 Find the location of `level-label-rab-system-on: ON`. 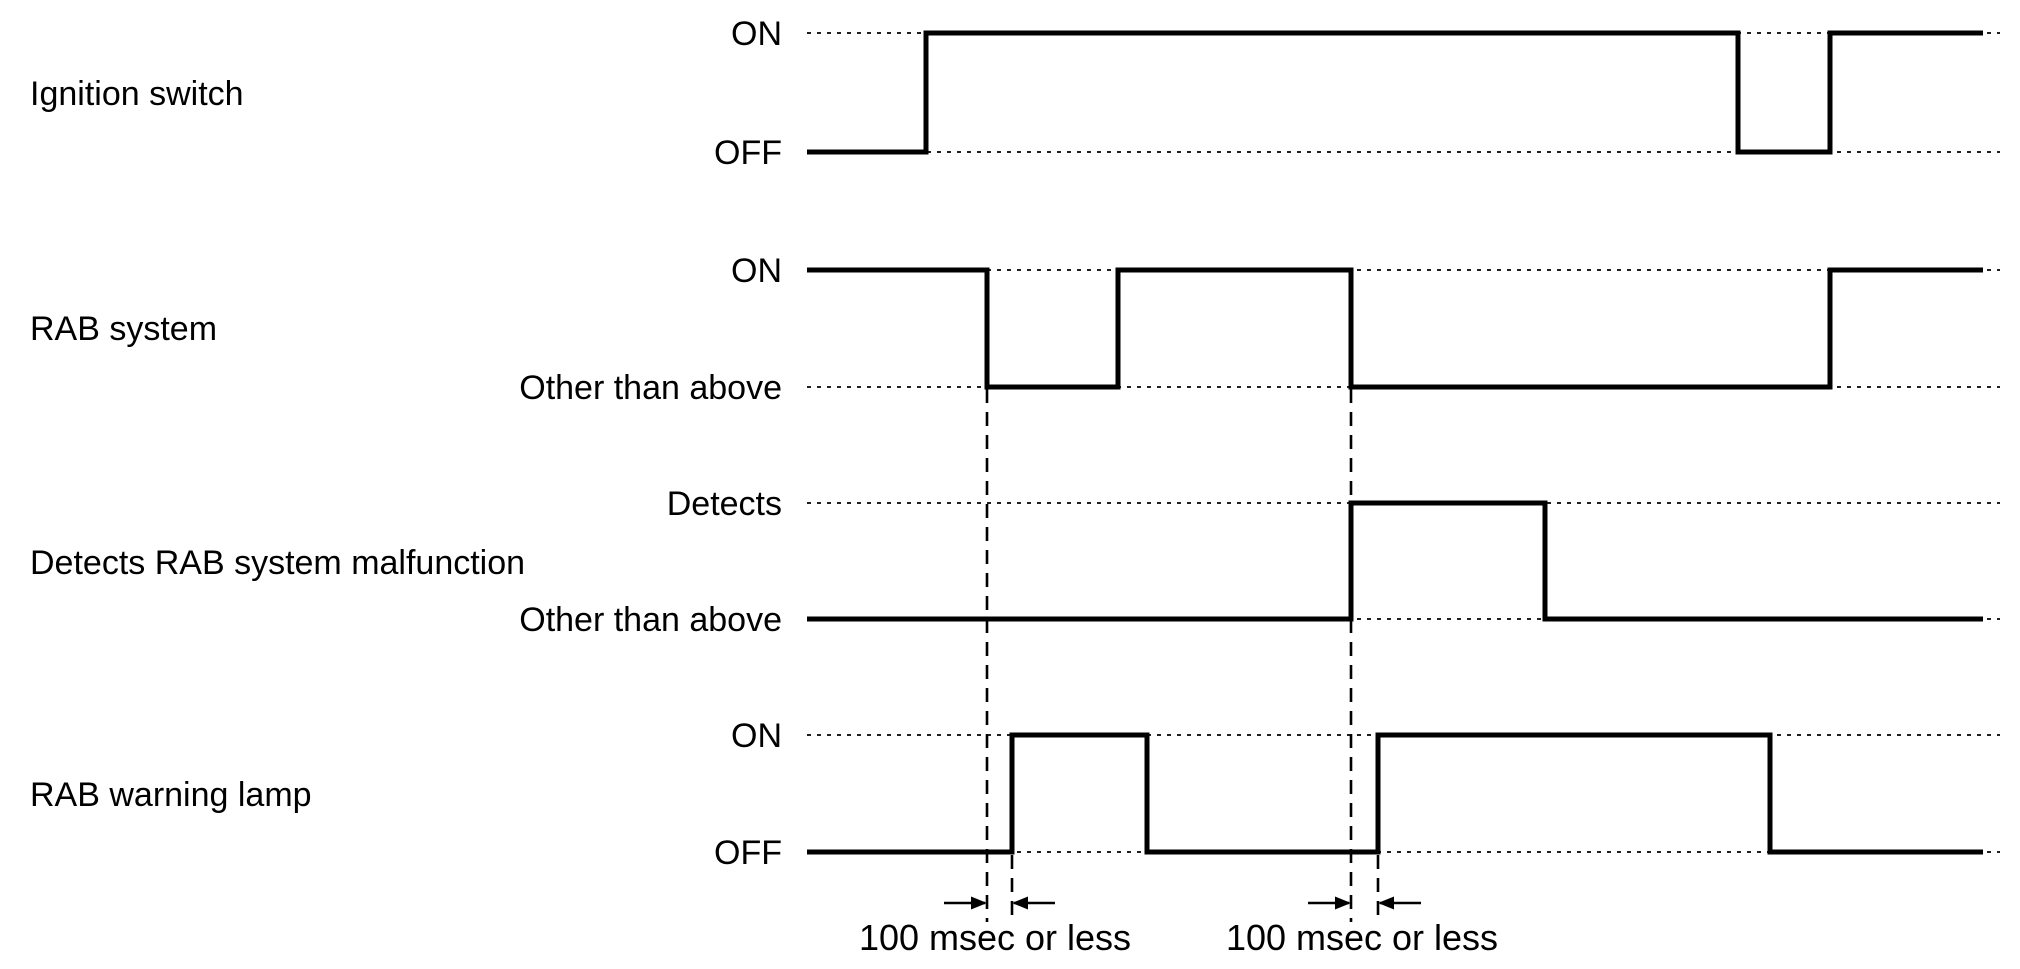

level-label-rab-system-on: ON is located at coordinates (756, 271).